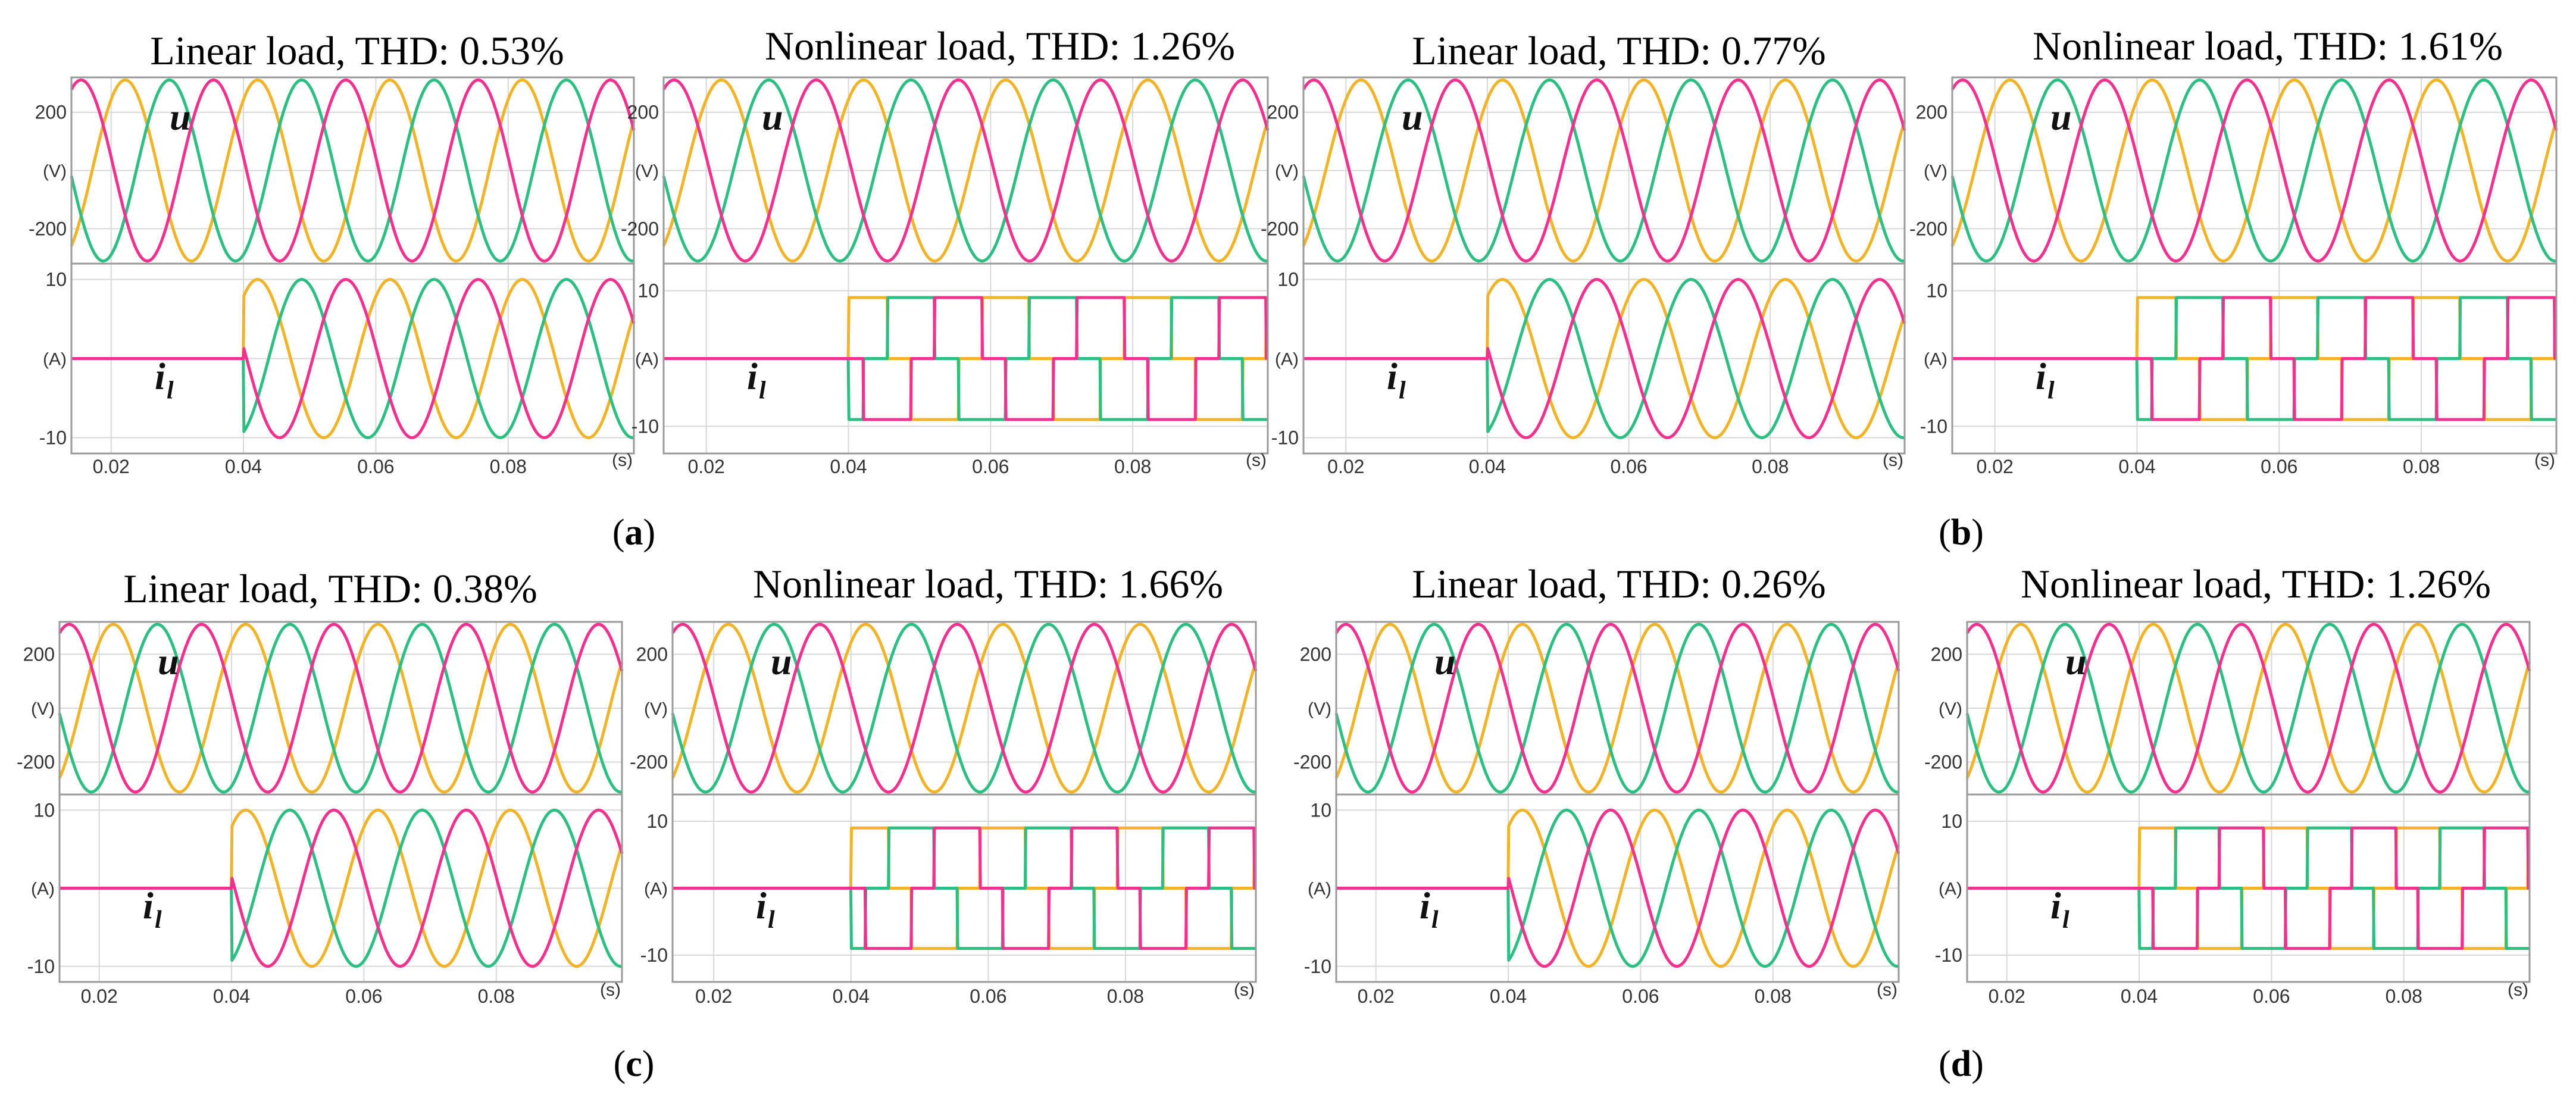 This screenshot has width=2576, height=1095. What do you see at coordinates (48, 228) in the screenshot?
I see `voltage-tick-label: -200` at bounding box center [48, 228].